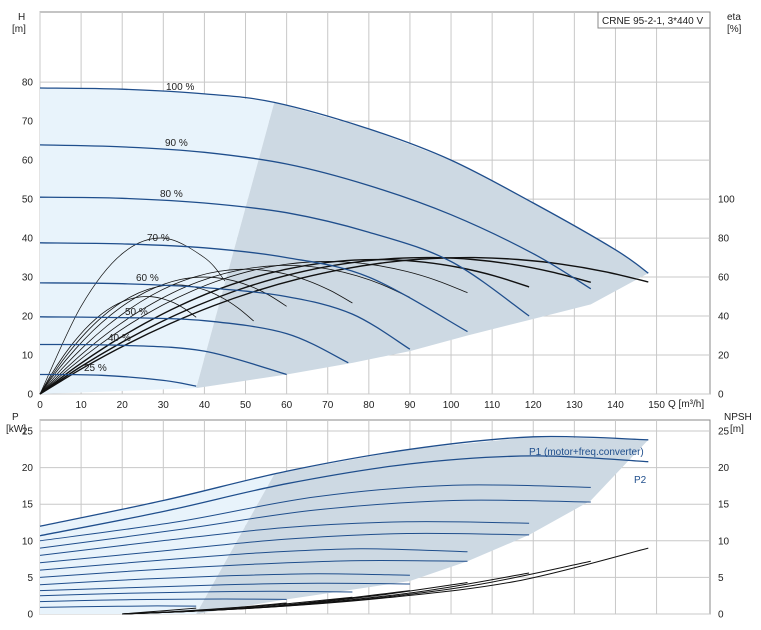  Describe the element at coordinates (136, 312) in the screenshot. I see `head-curve-label: 50 %` at that location.